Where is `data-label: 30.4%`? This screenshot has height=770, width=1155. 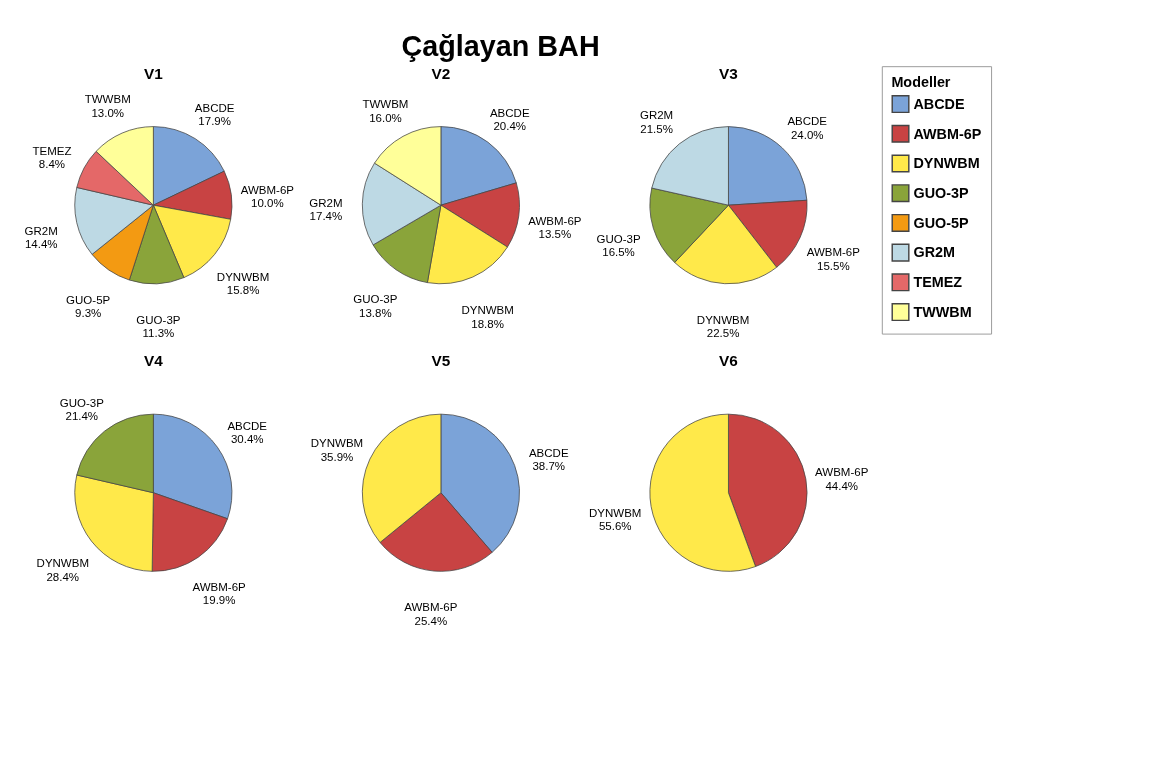 data-label: 30.4% is located at coordinates (247, 439).